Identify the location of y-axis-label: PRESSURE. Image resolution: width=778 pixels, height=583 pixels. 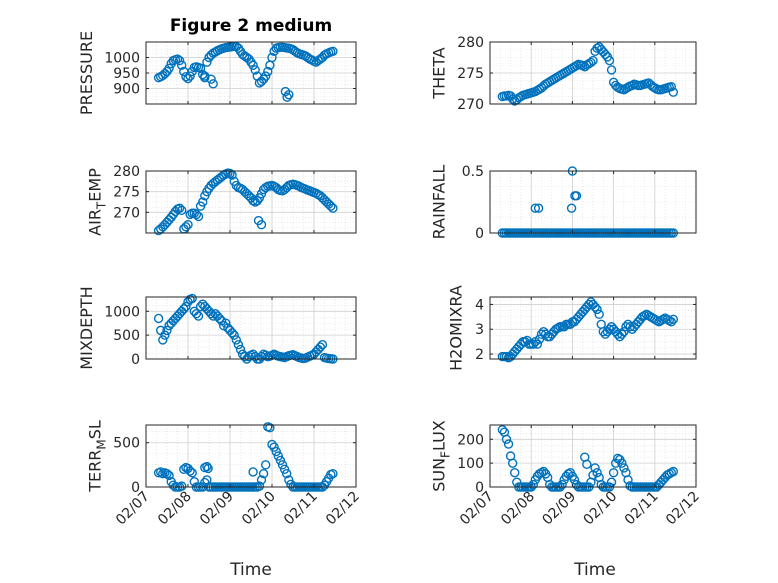
(86, 73).